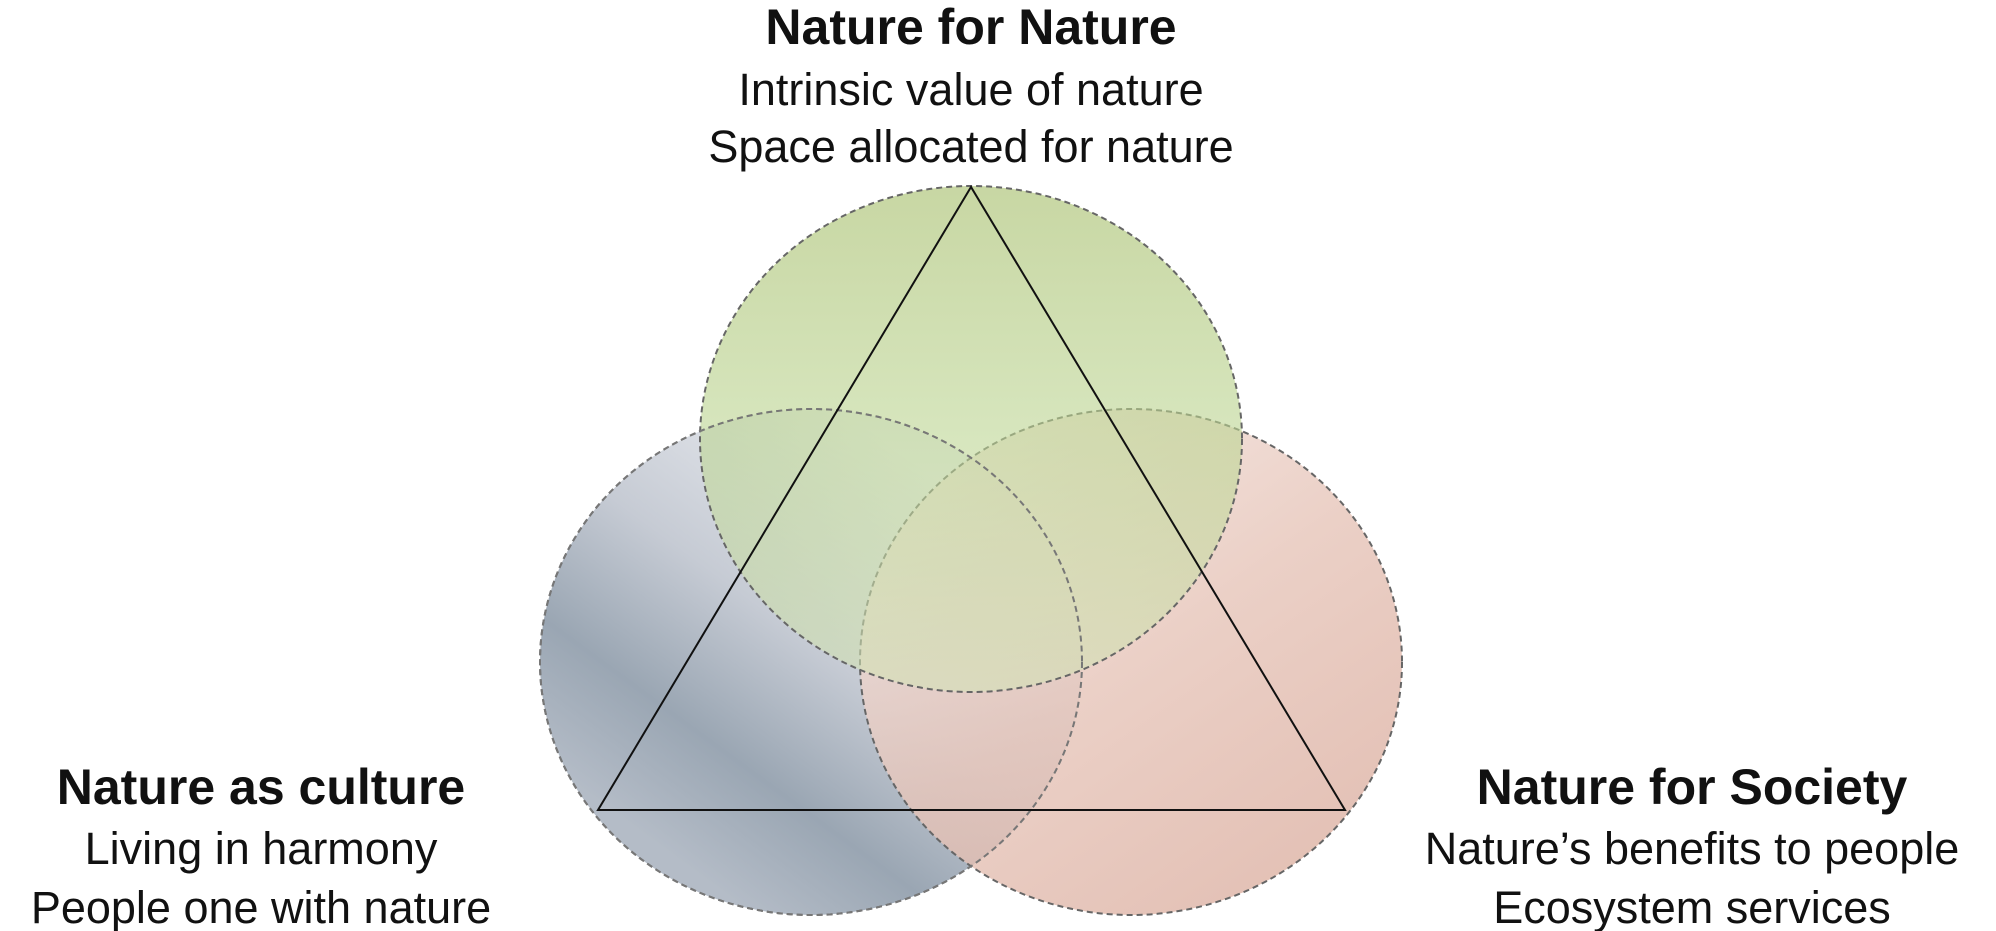  Describe the element at coordinates (261, 906) in the screenshot. I see `node-line: People one with nature` at that location.